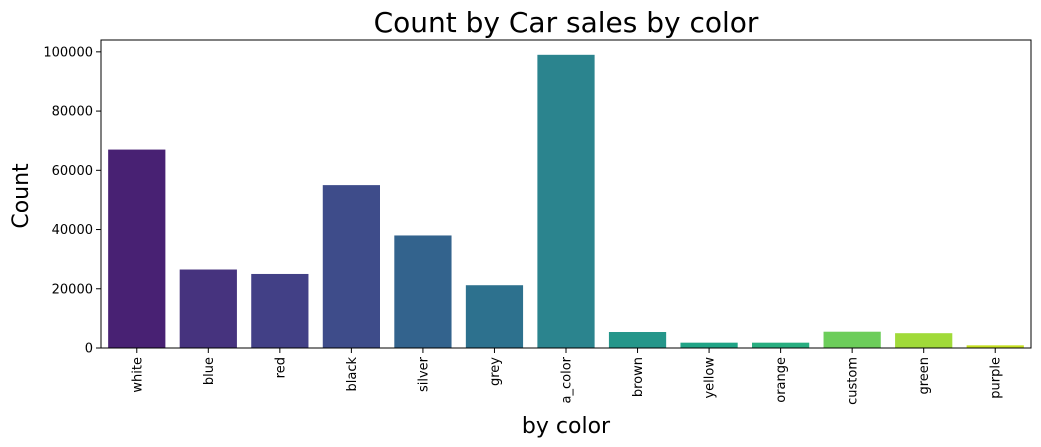 This screenshot has height=447, width=1041. Describe the element at coordinates (495, 371) in the screenshot. I see `x-tick-label: grey` at that location.